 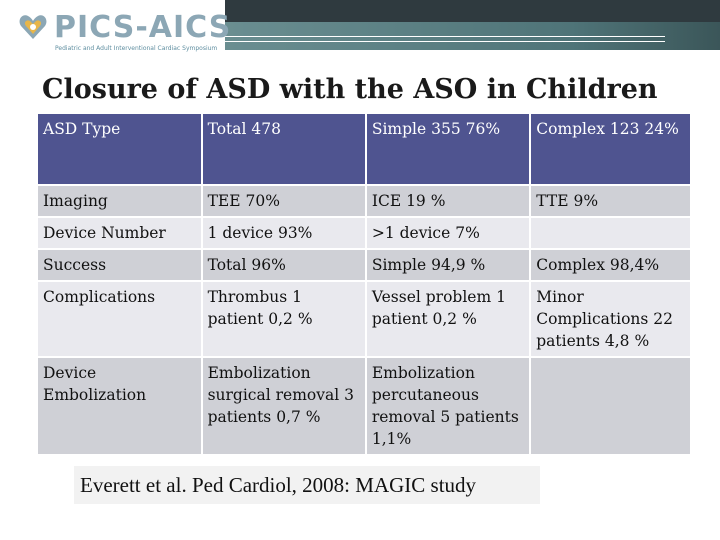 What do you see at coordinates (360, 25) in the screenshot?
I see `header-banner` at bounding box center [360, 25].